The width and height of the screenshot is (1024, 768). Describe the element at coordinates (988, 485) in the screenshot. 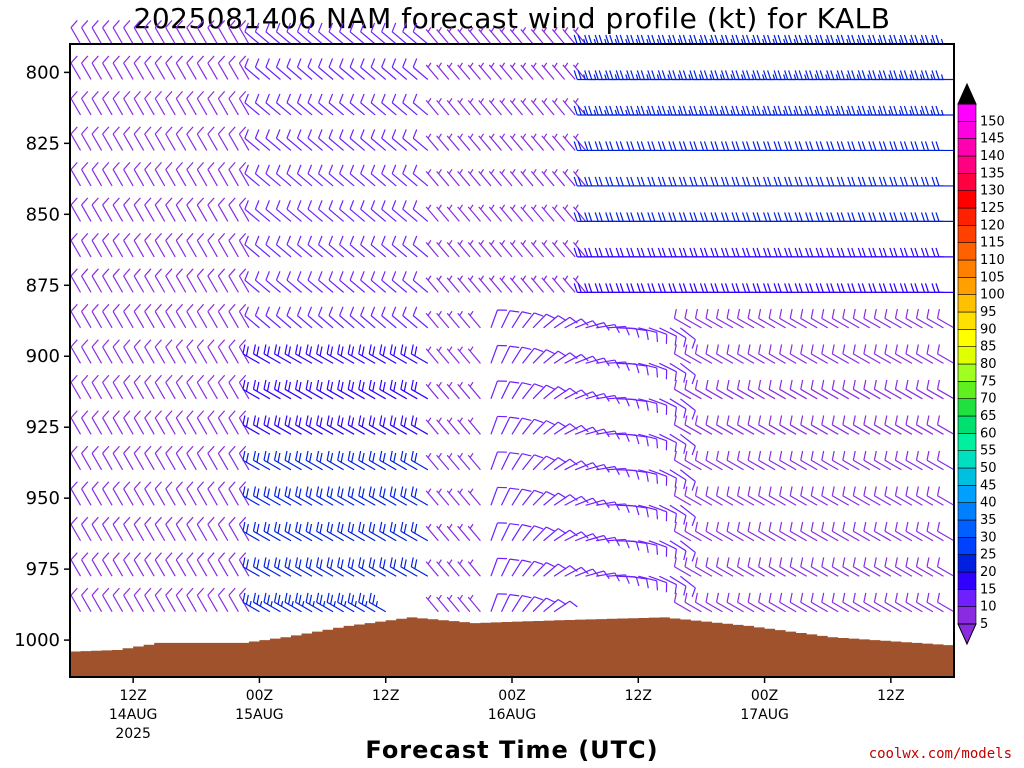

I see `colorbar-label: 45` at that location.